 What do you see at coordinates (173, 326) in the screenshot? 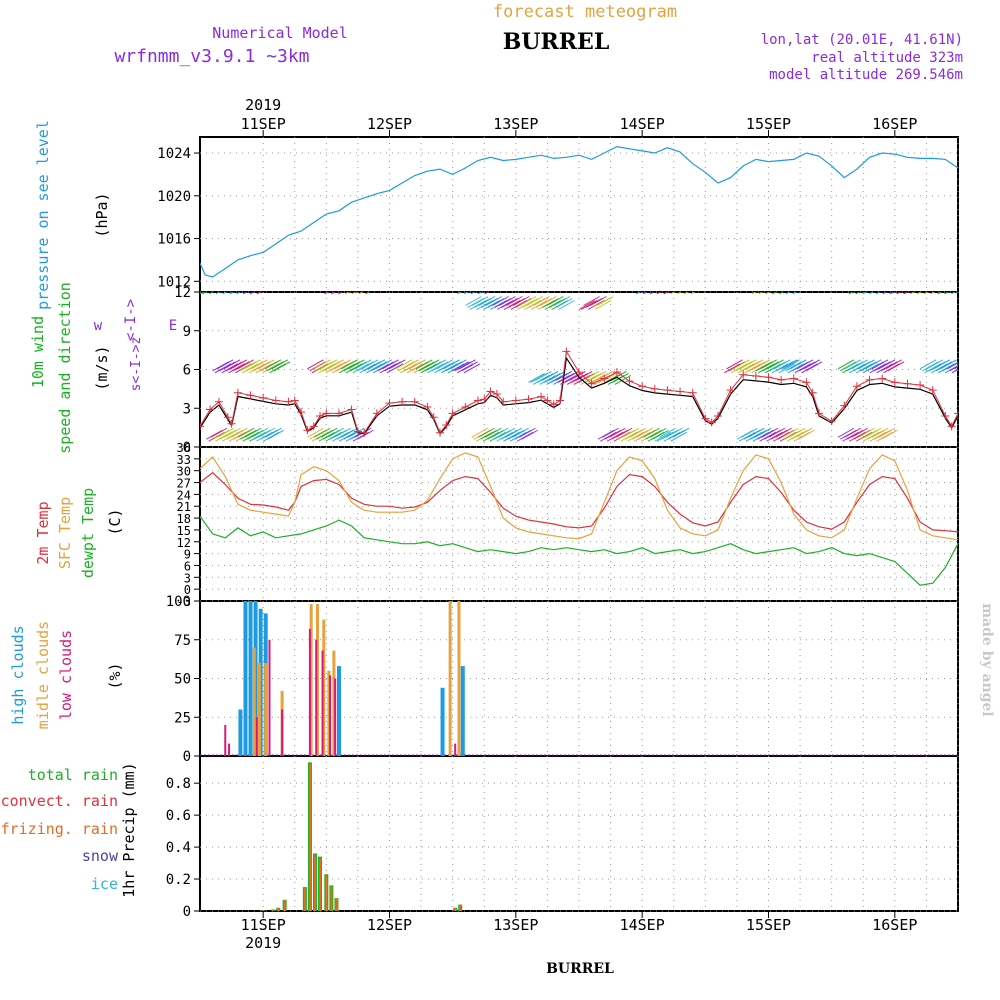
I see `compass-e: E` at bounding box center [173, 326].